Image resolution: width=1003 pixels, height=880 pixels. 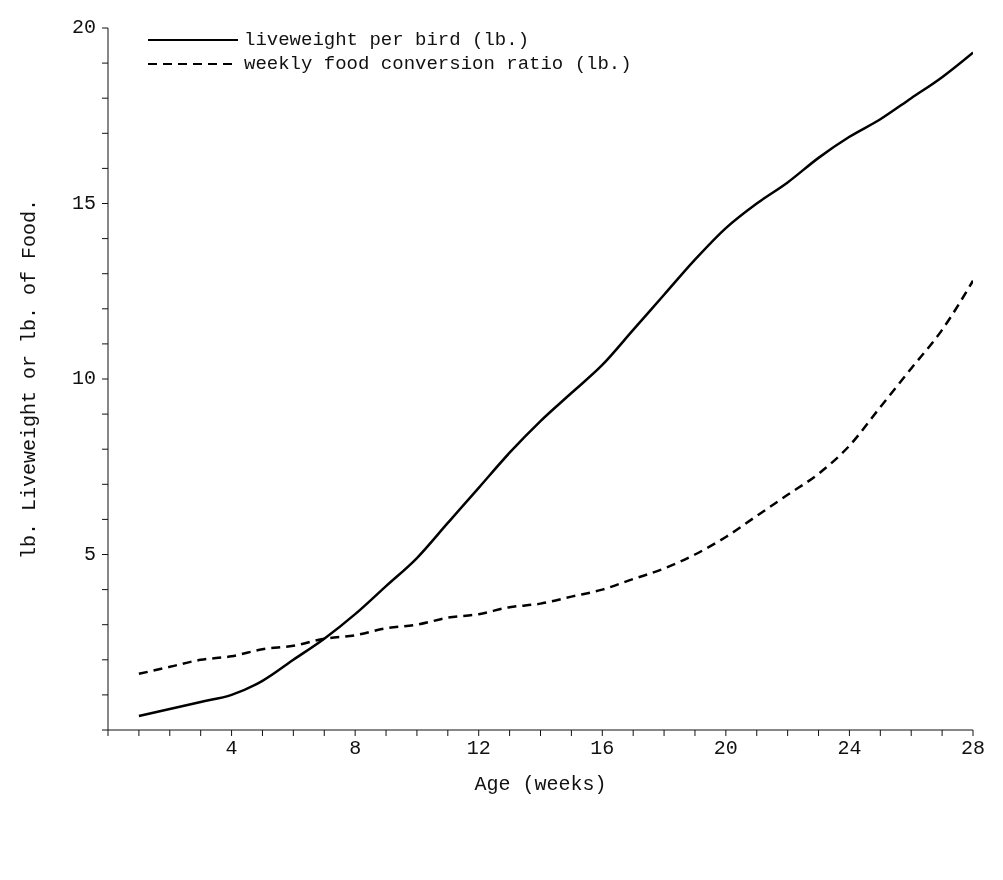 I want to click on x-tick-label: 16, so click(x=602, y=748).